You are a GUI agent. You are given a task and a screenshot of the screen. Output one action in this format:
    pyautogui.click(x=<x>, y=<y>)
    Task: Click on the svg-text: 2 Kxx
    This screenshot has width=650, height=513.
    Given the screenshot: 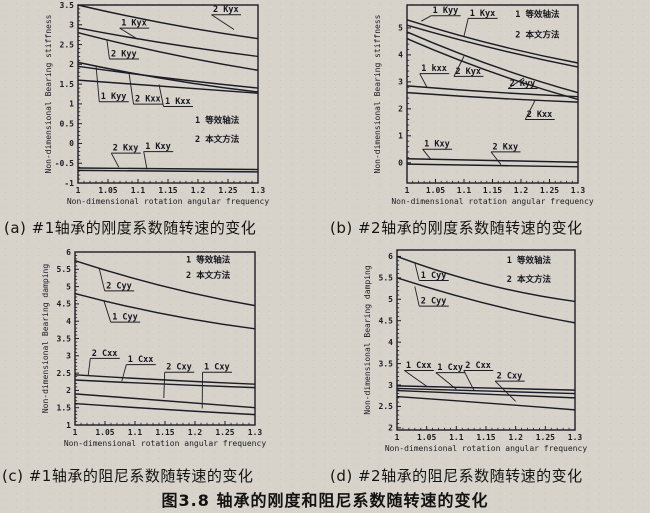 What is the action you would take?
    pyautogui.click(x=148, y=100)
    